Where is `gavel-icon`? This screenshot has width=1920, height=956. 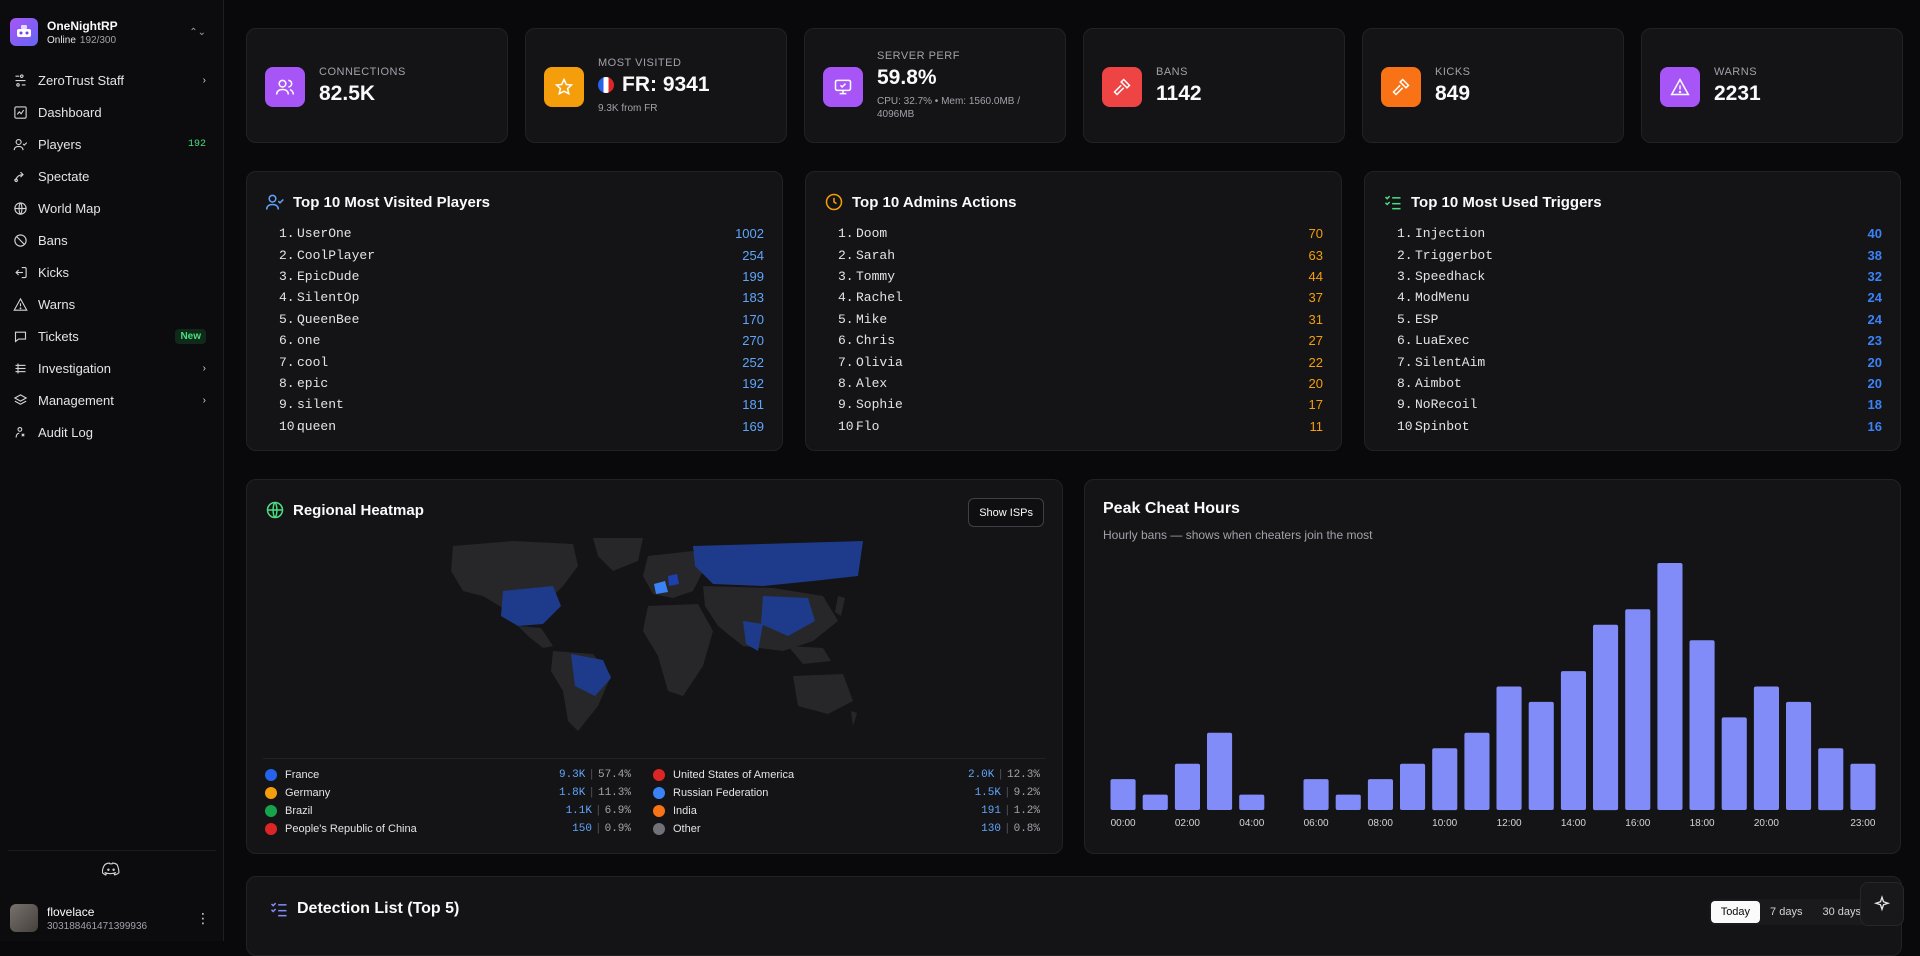
gavel-icon is located at coordinates (1401, 87).